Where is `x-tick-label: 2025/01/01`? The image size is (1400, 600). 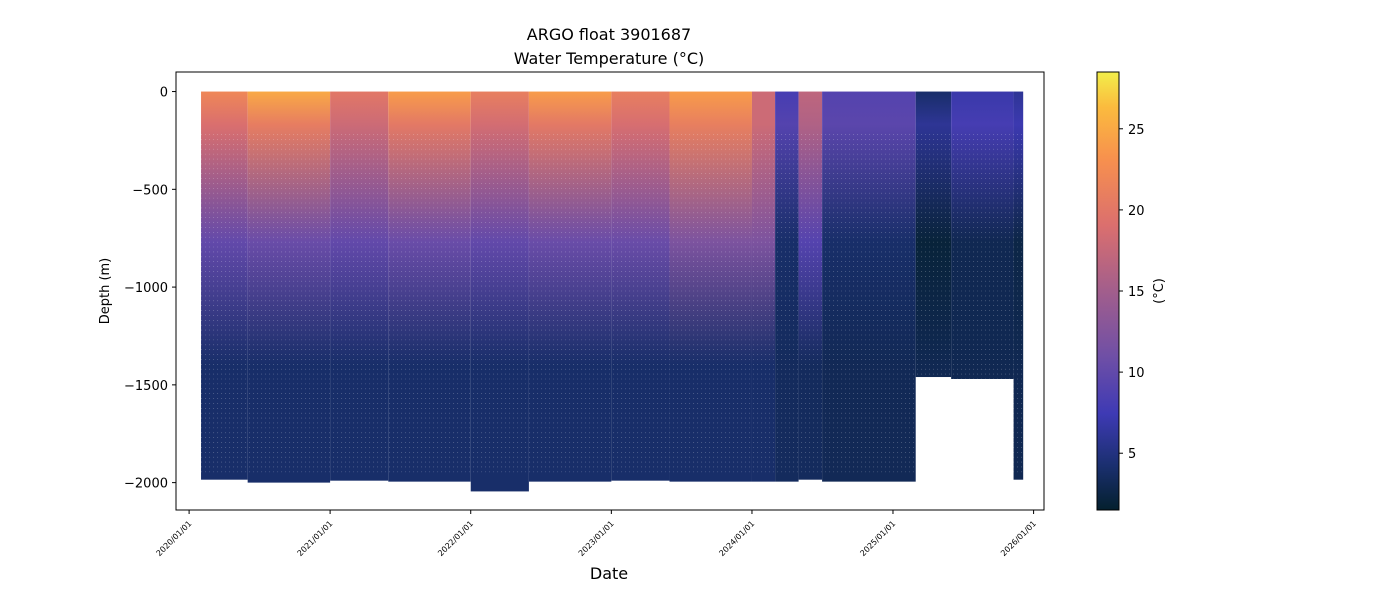 x-tick-label: 2025/01/01 is located at coordinates (877, 538).